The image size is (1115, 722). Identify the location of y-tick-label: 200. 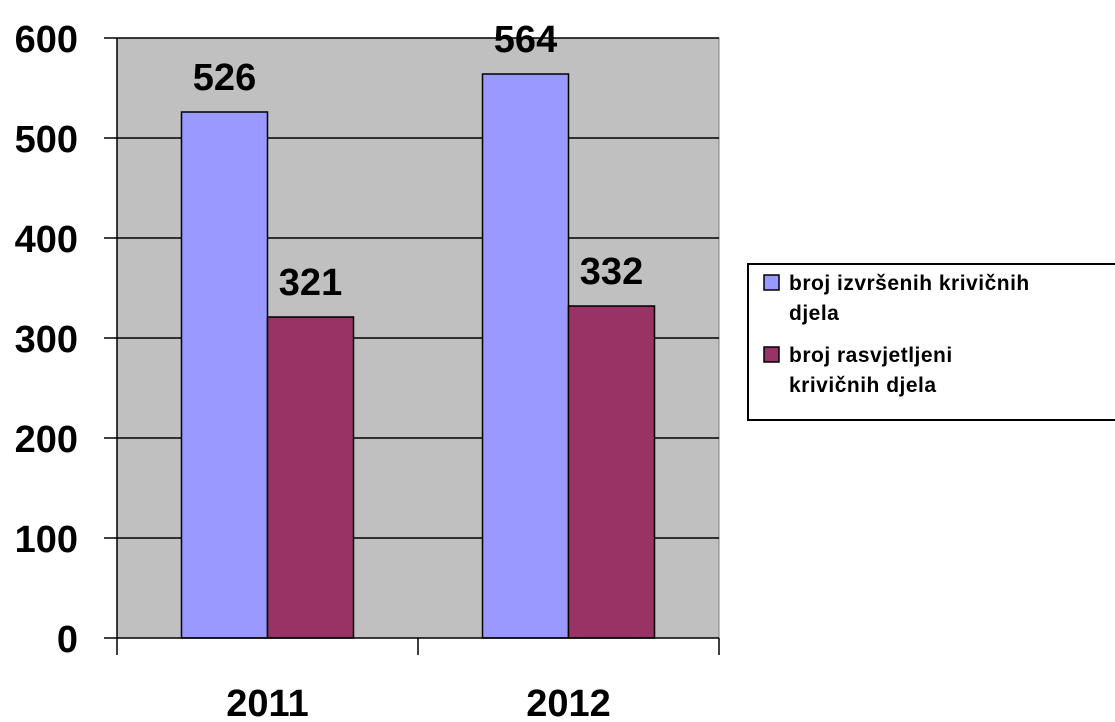
(46, 440).